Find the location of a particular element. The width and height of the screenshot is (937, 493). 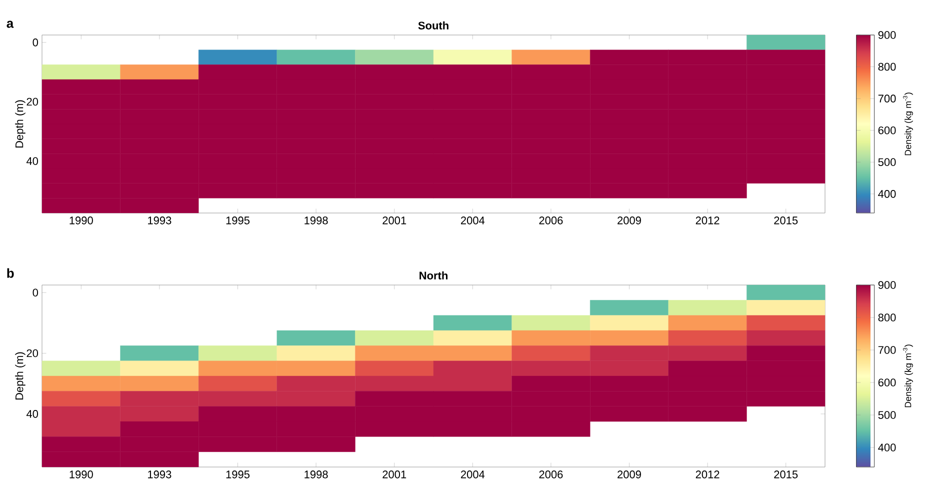

chart-title: South is located at coordinates (433, 25).